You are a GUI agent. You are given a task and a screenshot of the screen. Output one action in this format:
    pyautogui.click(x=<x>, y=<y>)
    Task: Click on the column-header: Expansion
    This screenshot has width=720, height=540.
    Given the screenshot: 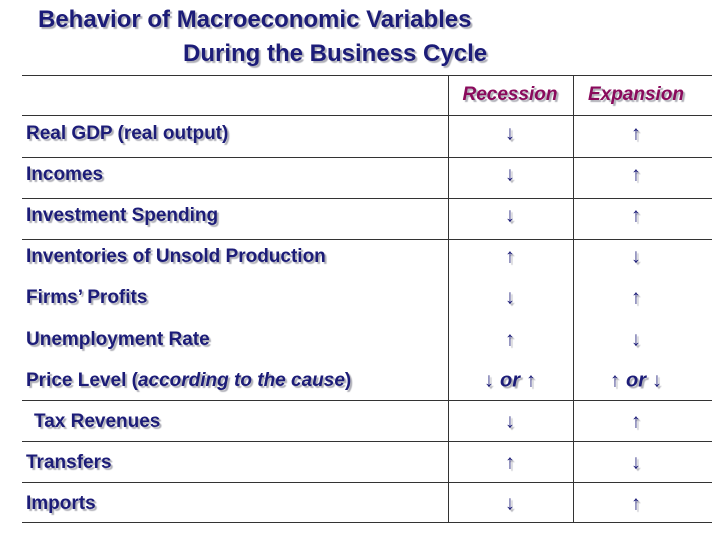 What is the action you would take?
    pyautogui.click(x=636, y=94)
    